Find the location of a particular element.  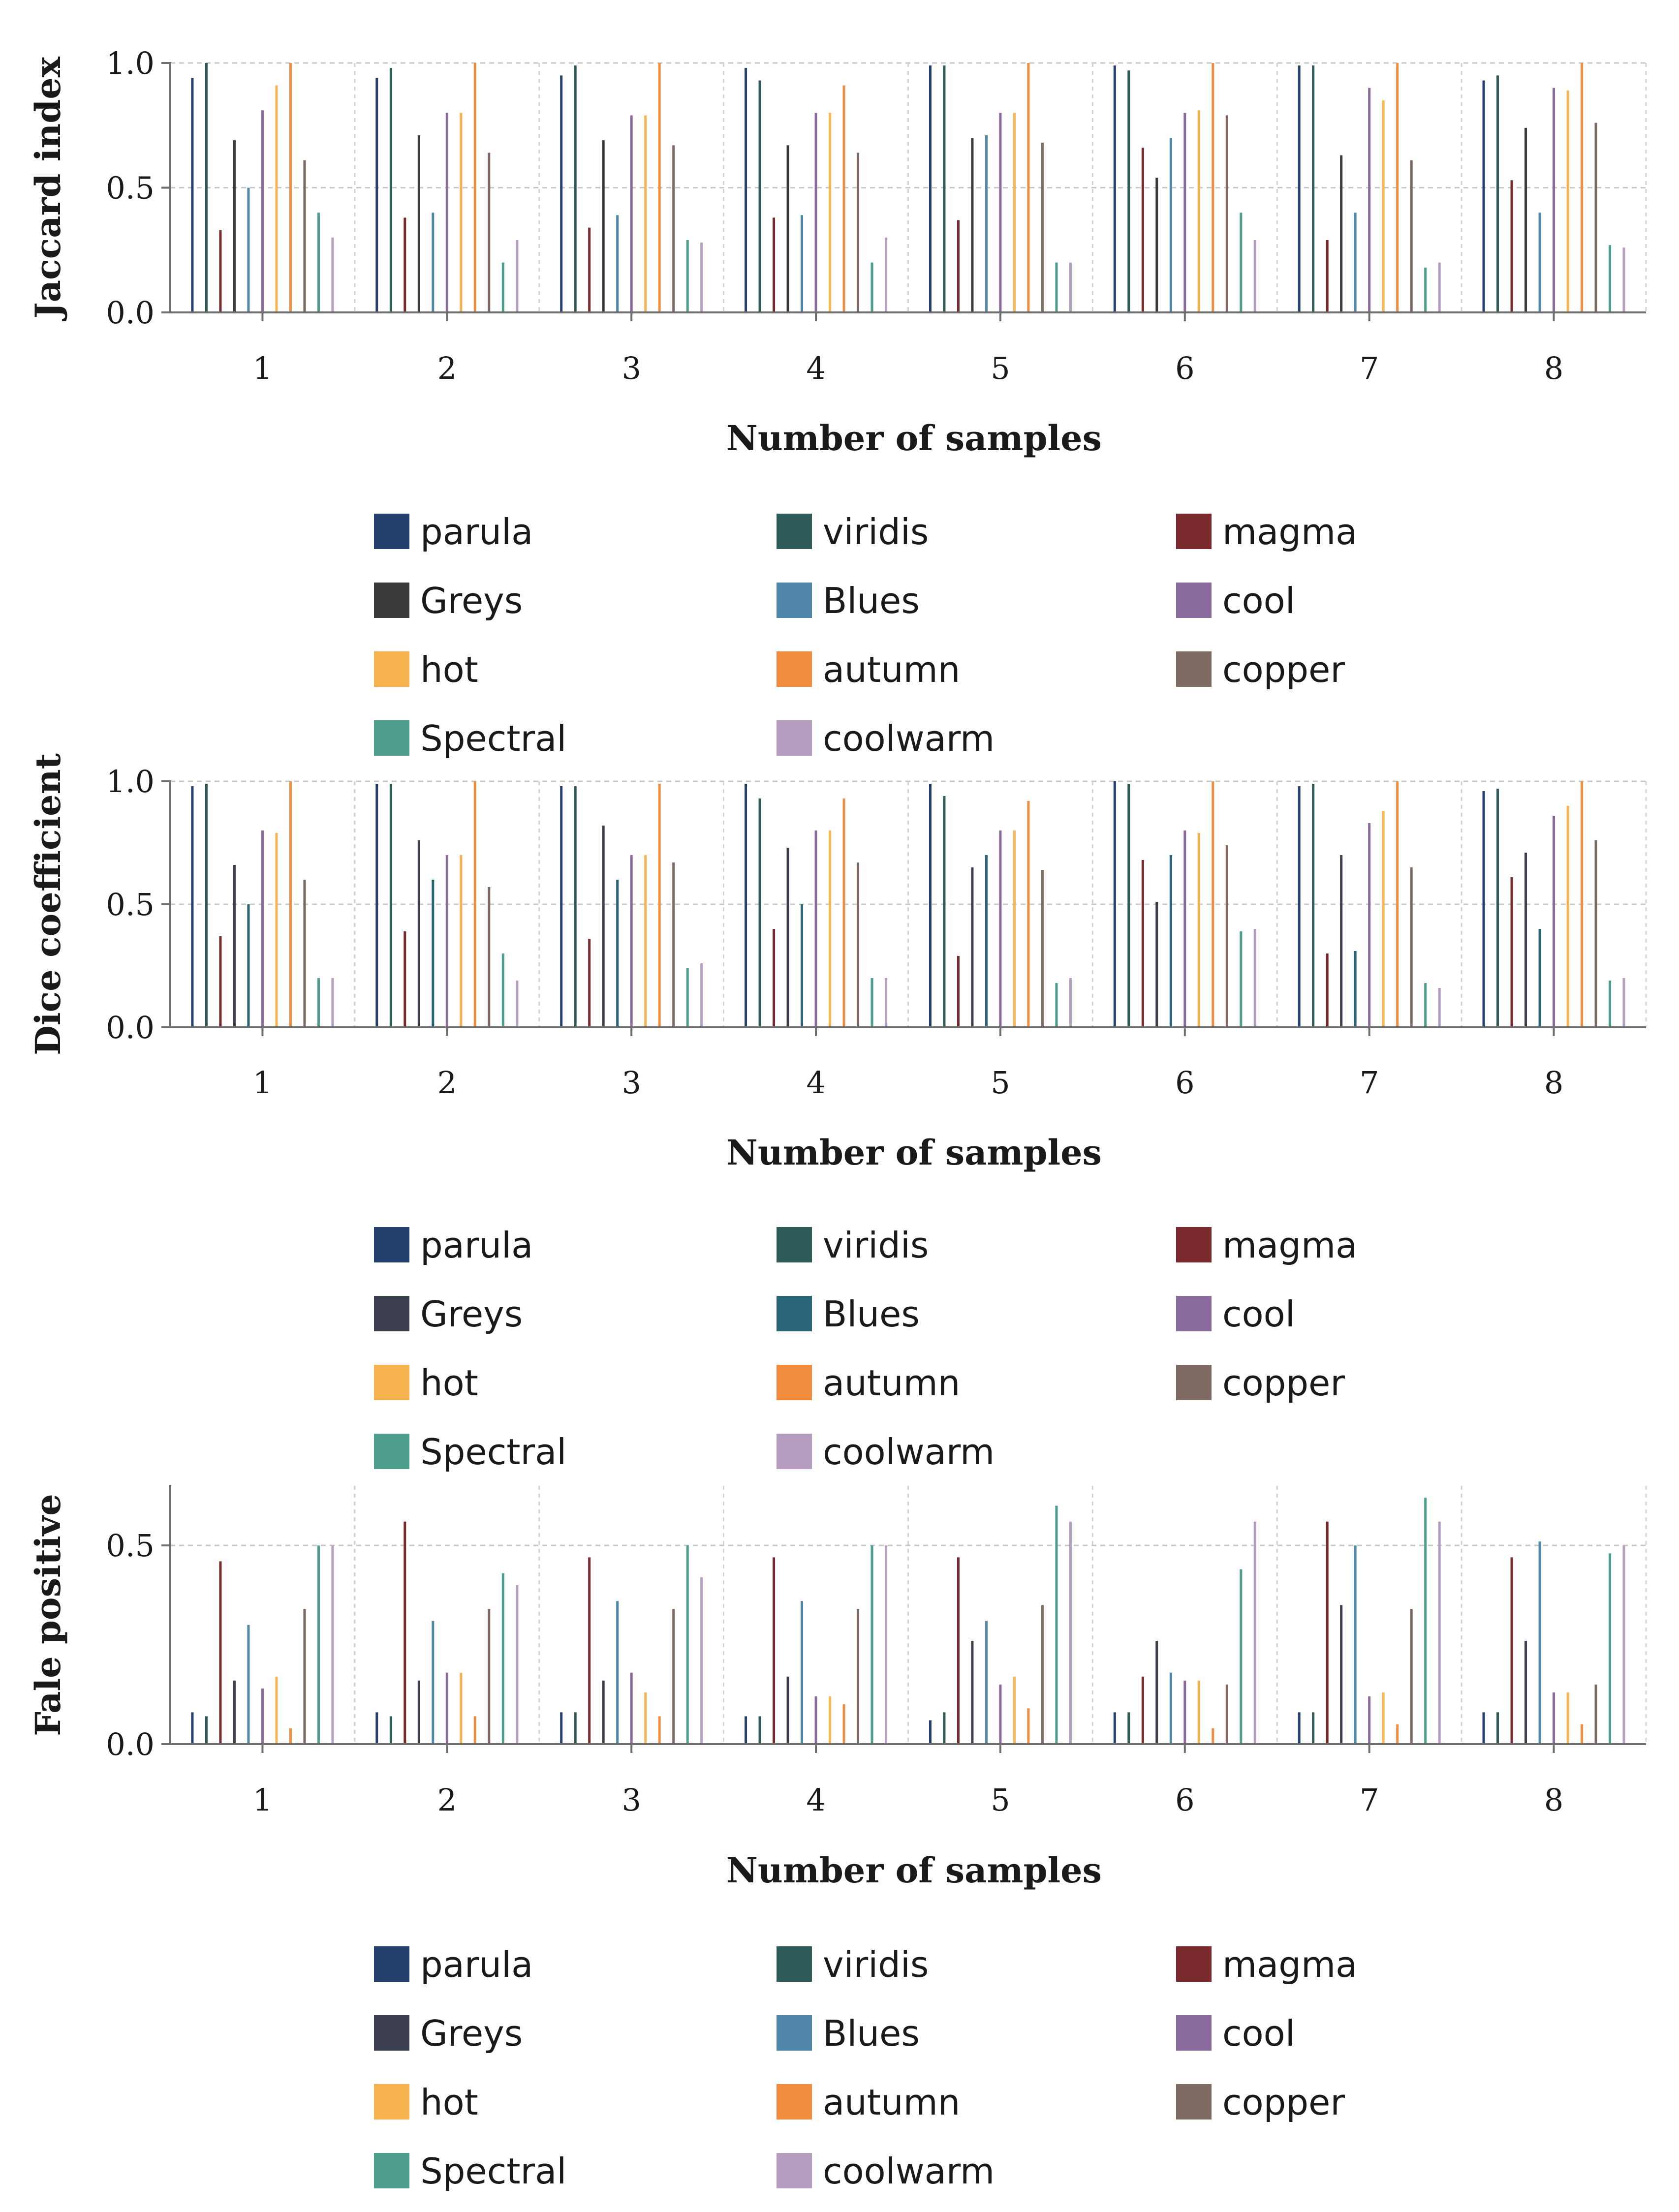

y-tick-label: 0.5 is located at coordinates (130, 188).